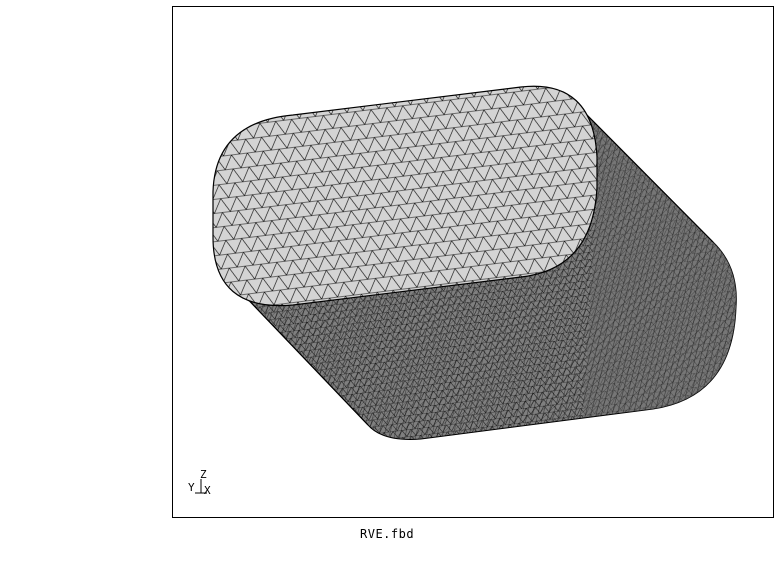 This screenshot has width=784, height=582. Describe the element at coordinates (201, 486) in the screenshot. I see `axis-lines` at that location.